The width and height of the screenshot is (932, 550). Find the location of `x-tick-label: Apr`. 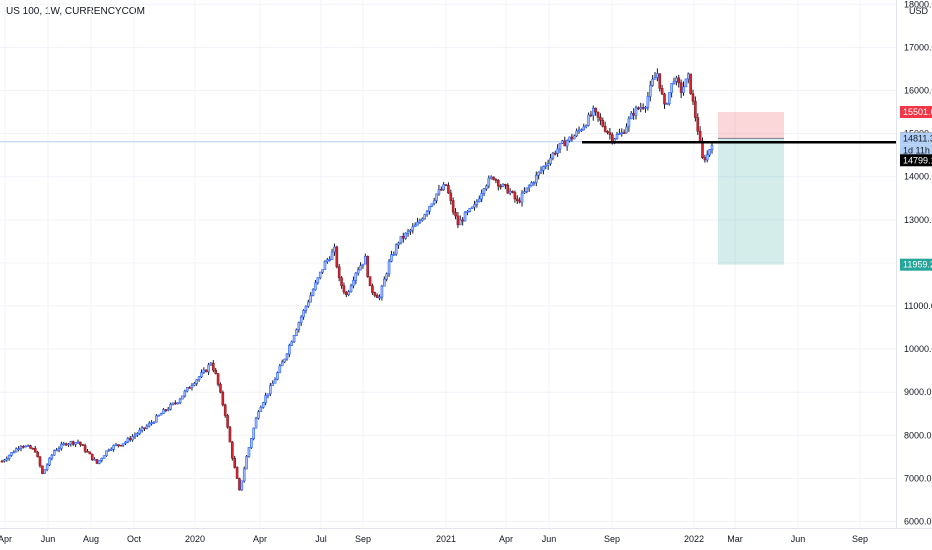

x-tick-label: Apr is located at coordinates (260, 539).